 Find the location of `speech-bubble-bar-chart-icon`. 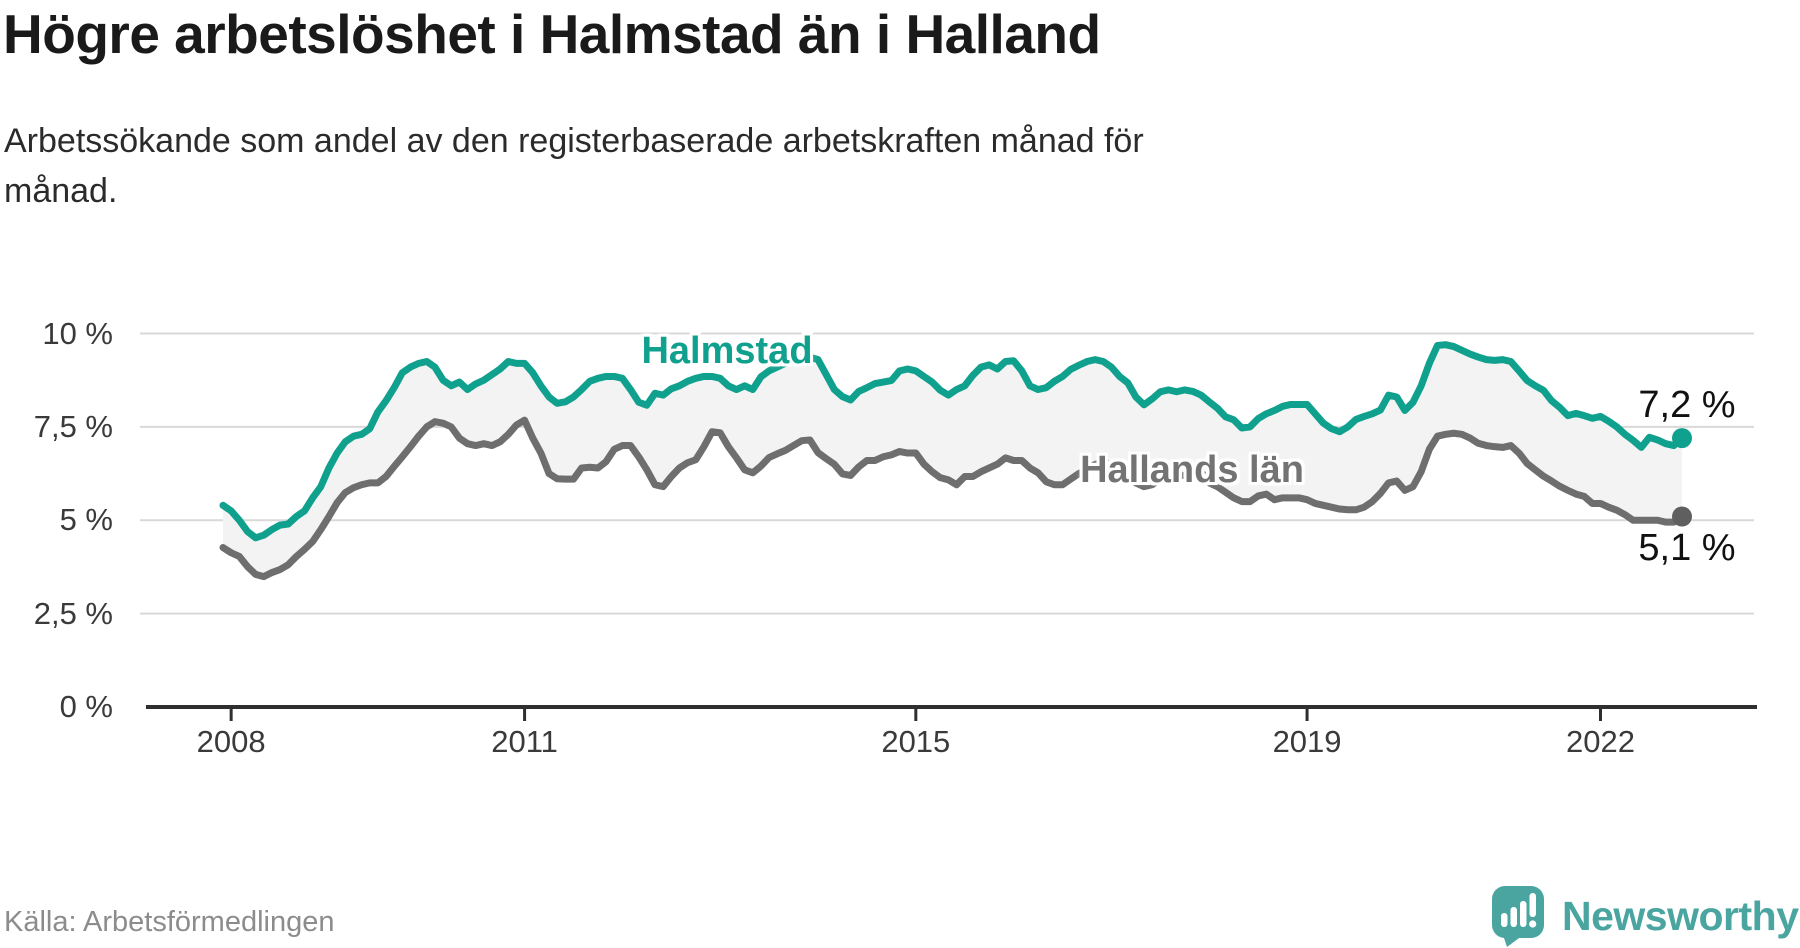

speech-bubble-bar-chart-icon is located at coordinates (1518, 916).